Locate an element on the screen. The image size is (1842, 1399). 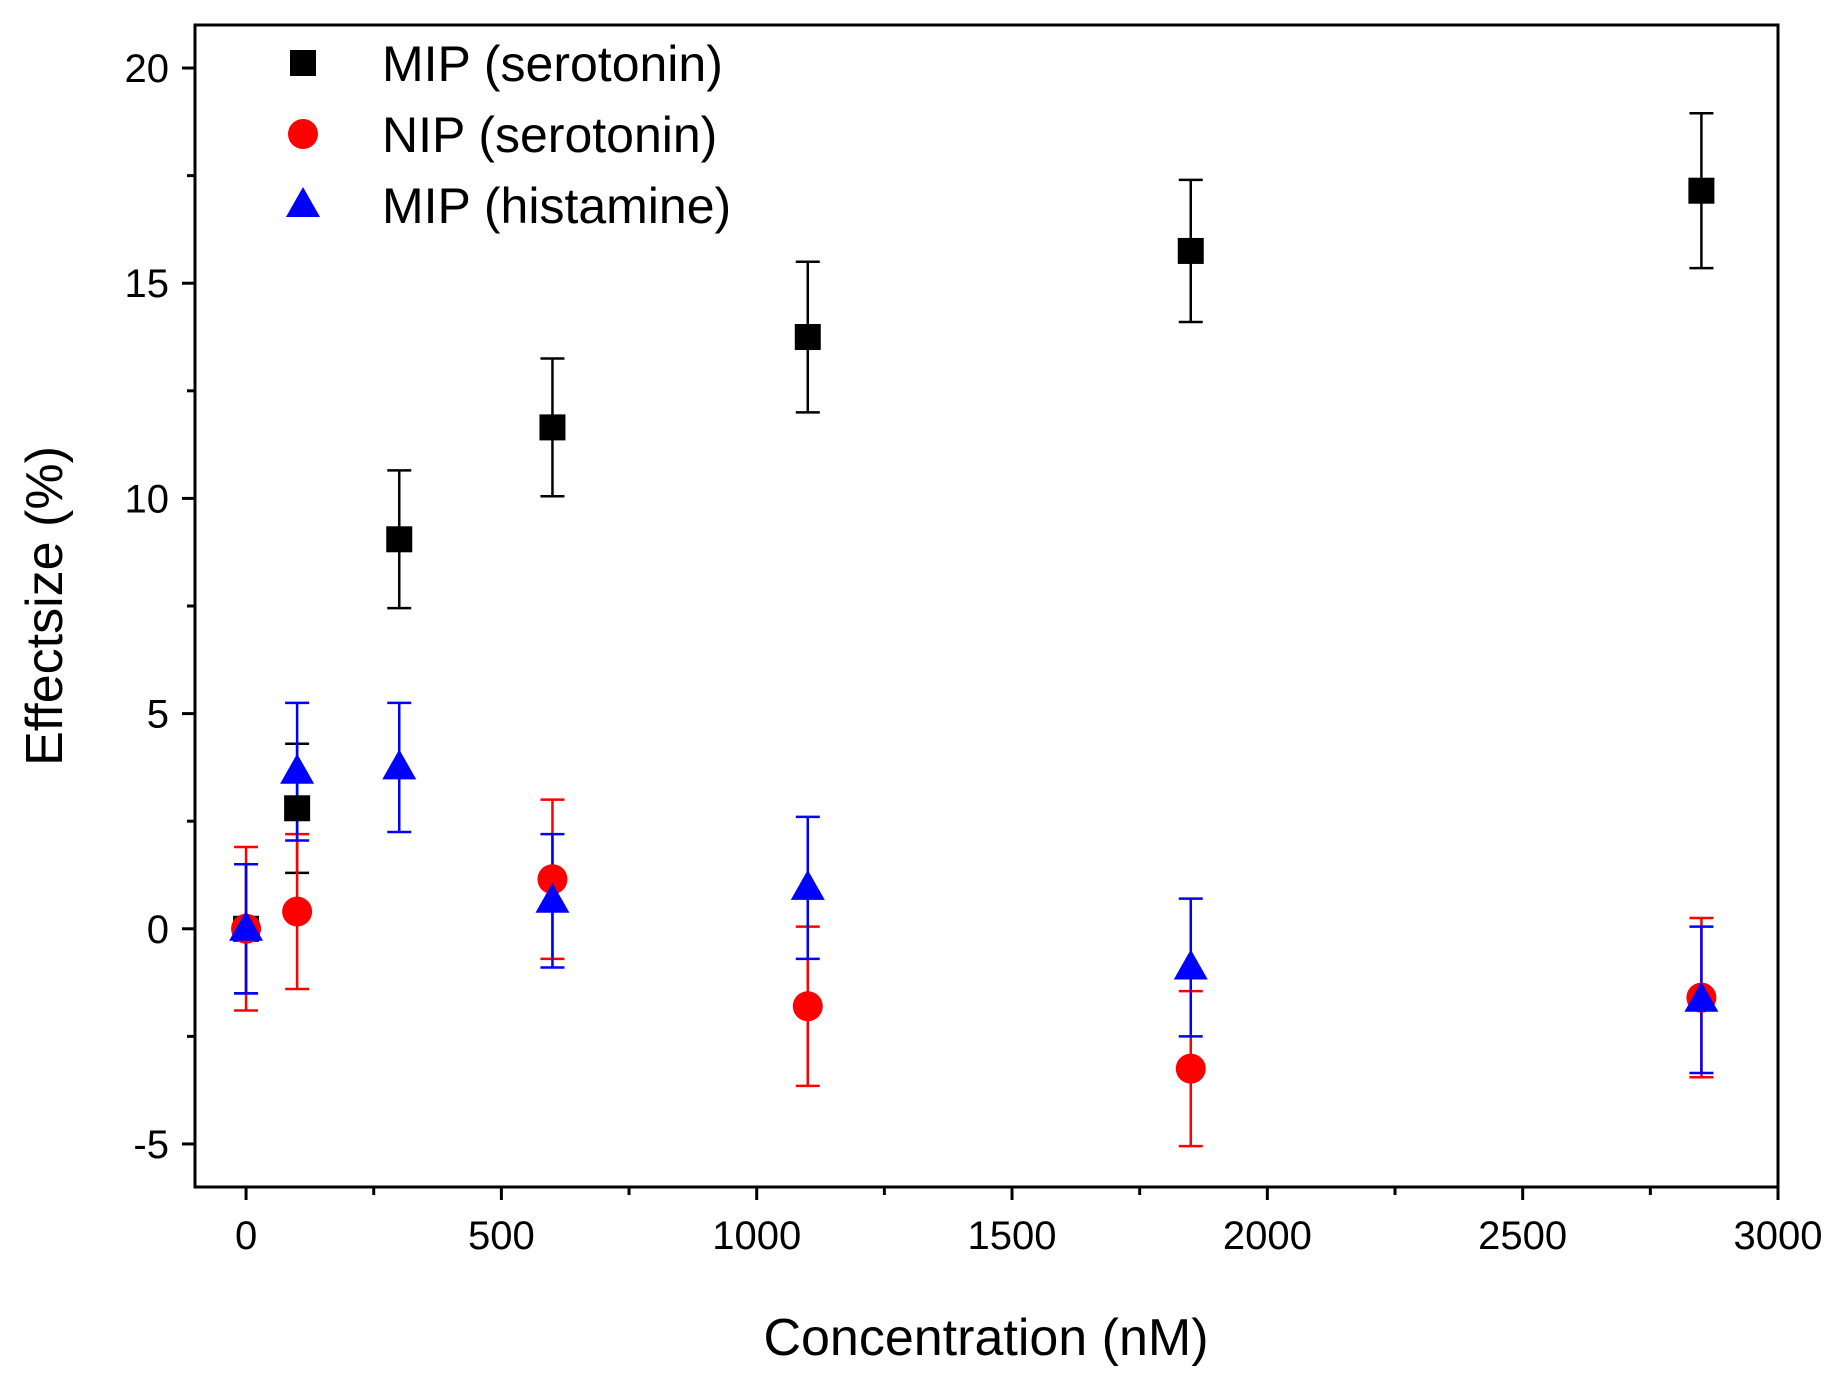
x-tick-label: 1000 is located at coordinates (756, 1236).